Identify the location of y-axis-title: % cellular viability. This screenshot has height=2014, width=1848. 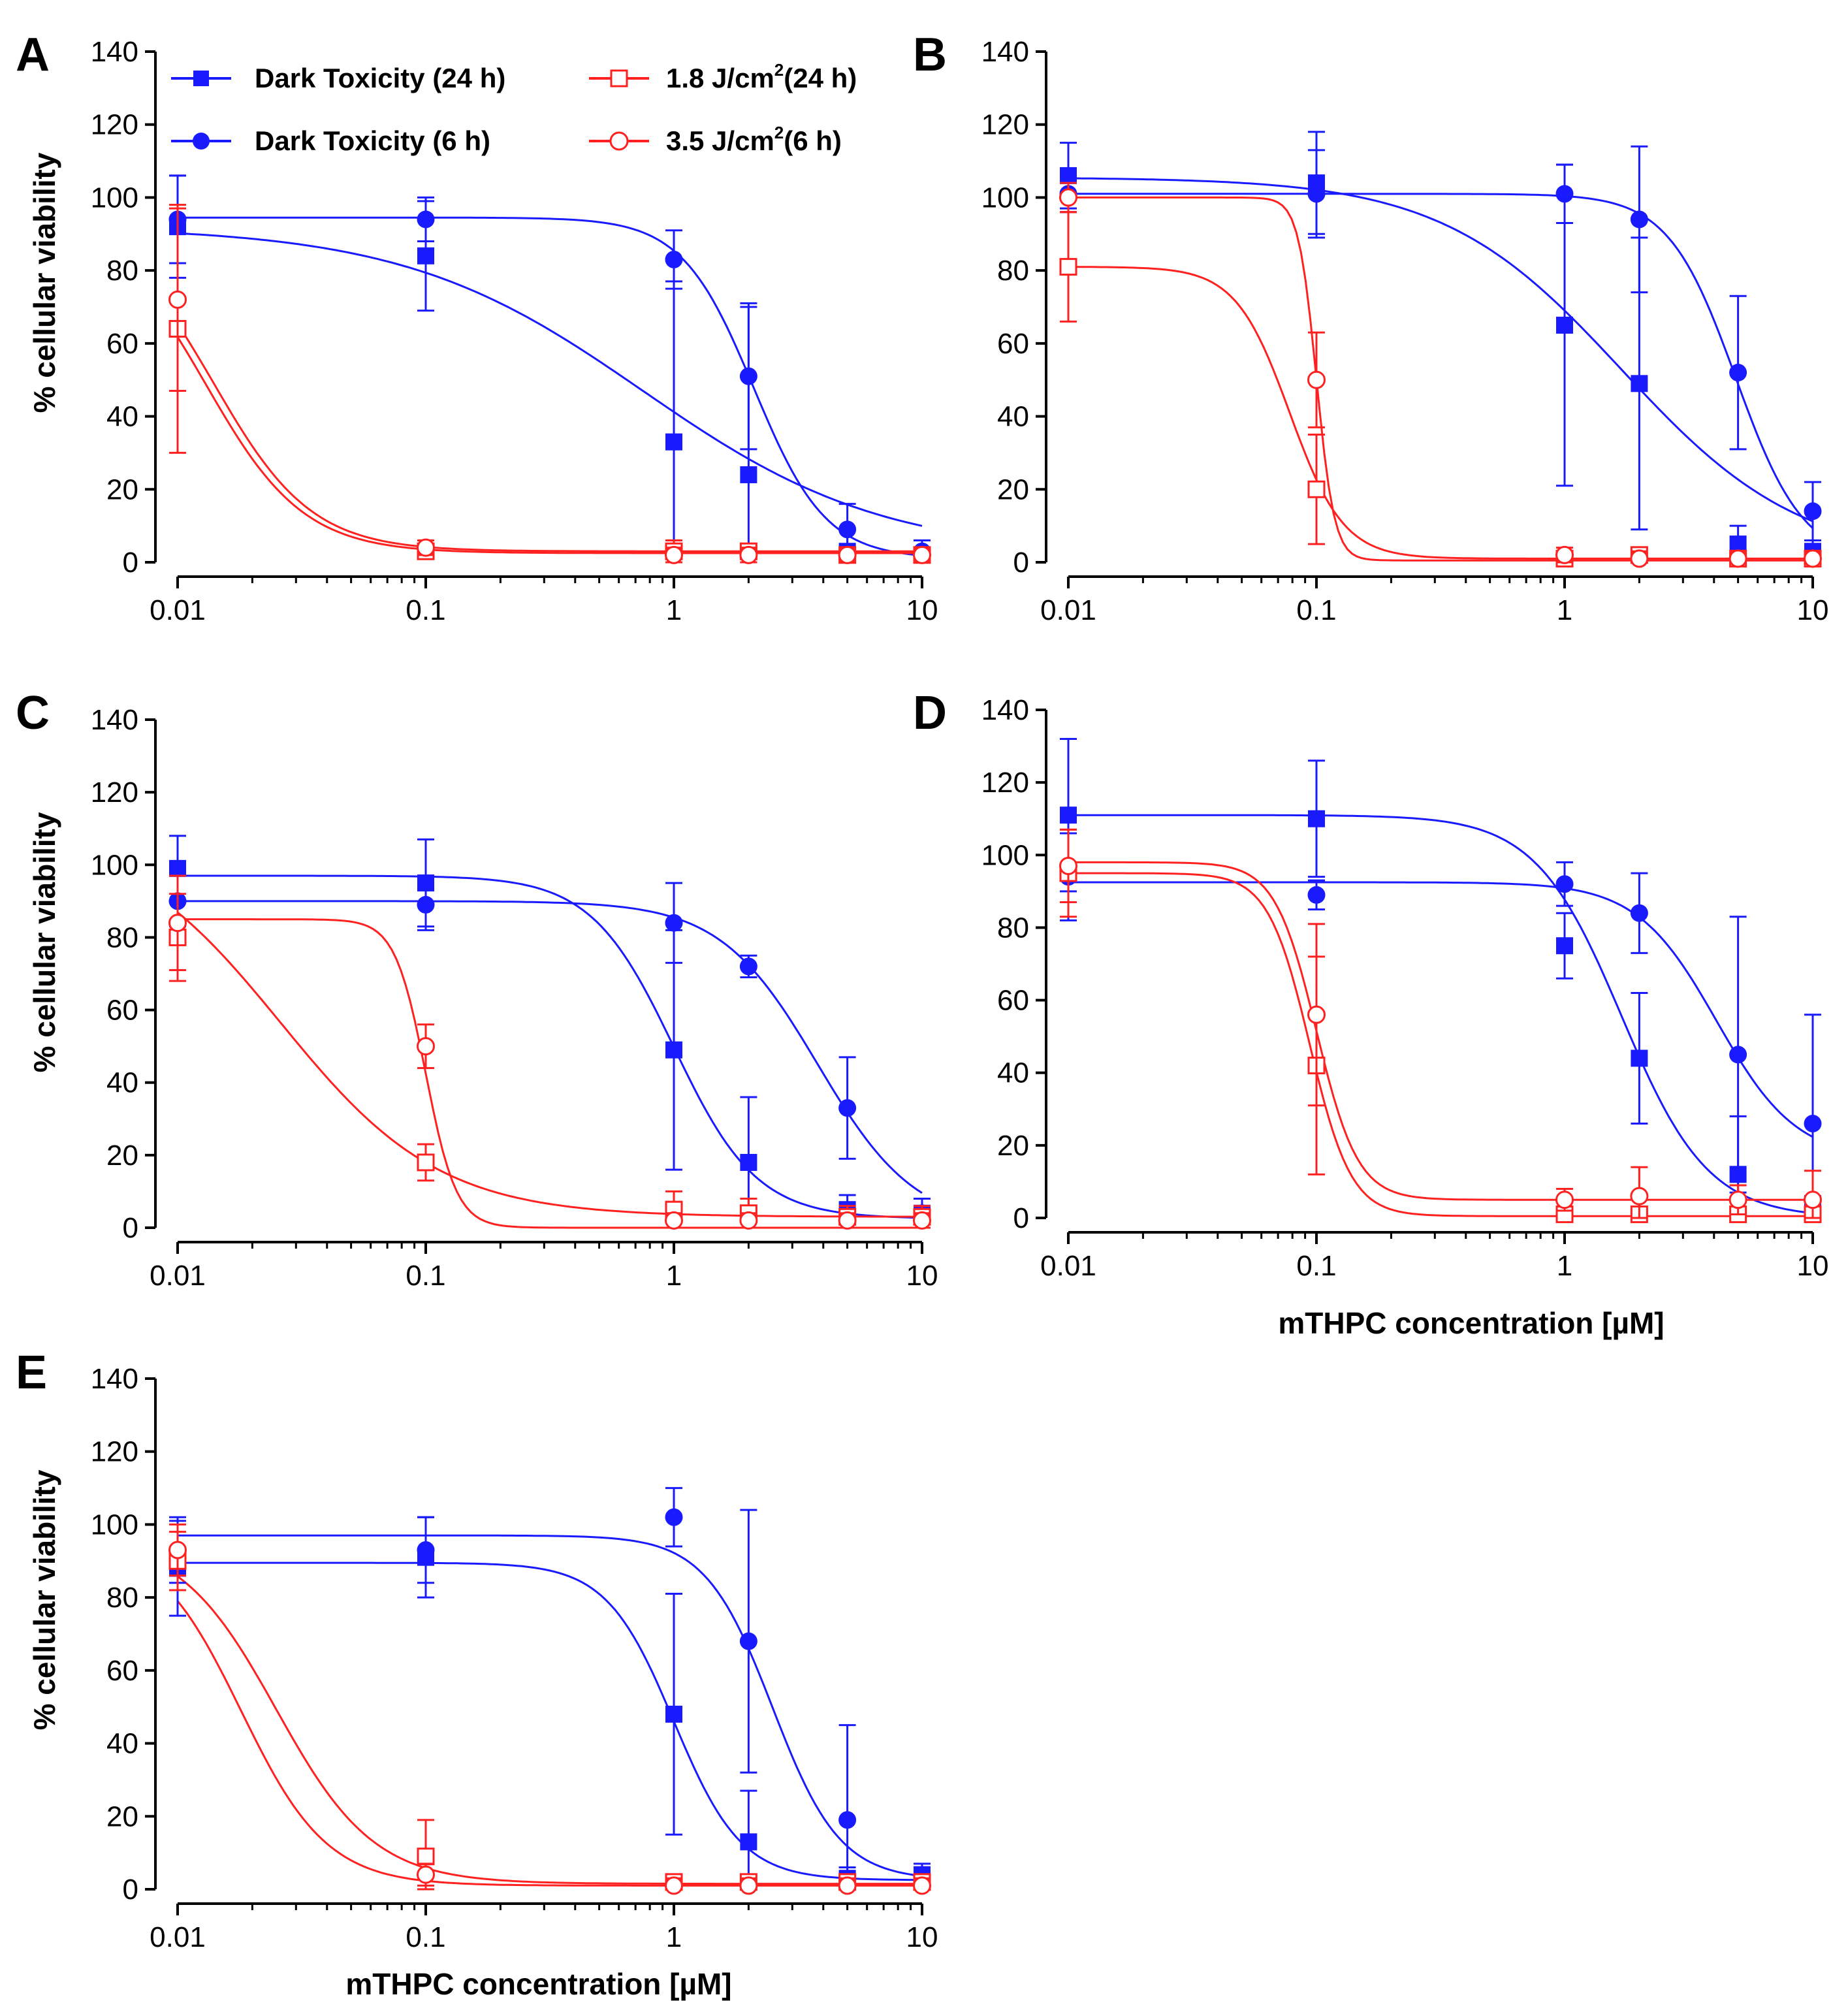
(44, 282).